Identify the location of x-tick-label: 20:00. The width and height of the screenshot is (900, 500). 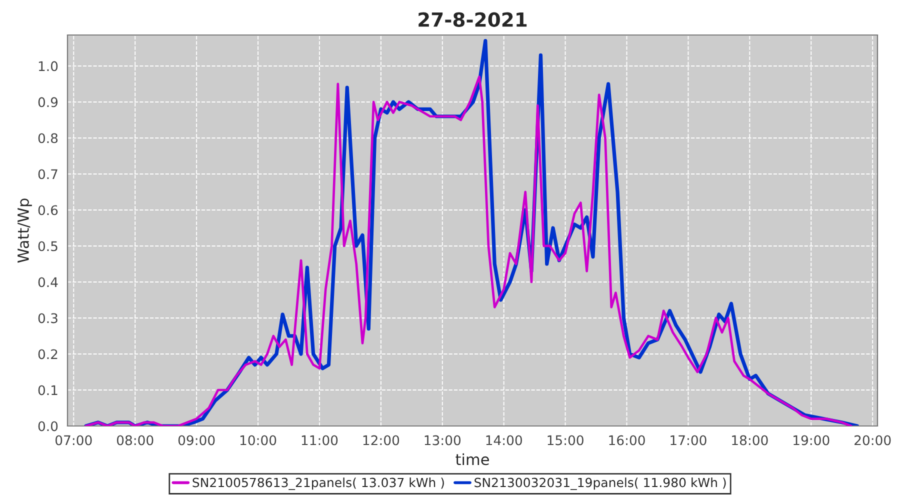
(872, 440).